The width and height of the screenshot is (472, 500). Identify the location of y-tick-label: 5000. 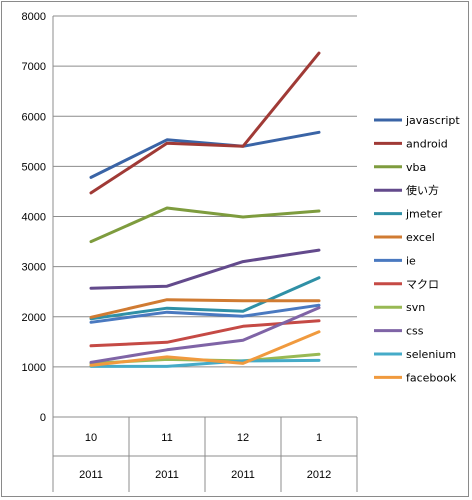
(34, 167).